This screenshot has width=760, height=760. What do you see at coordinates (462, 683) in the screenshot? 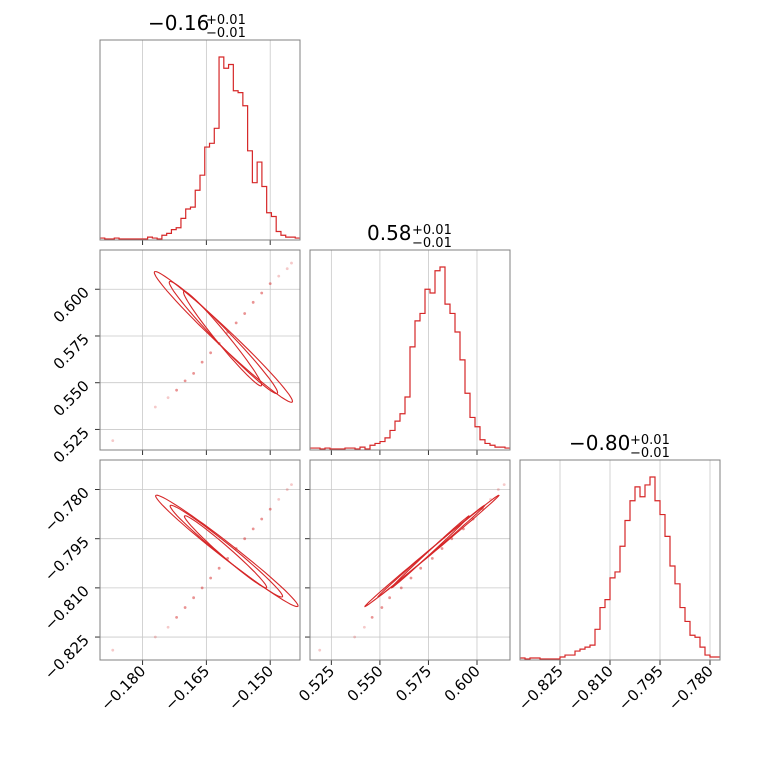
I see `x-tick-label: 0.600` at bounding box center [462, 683].